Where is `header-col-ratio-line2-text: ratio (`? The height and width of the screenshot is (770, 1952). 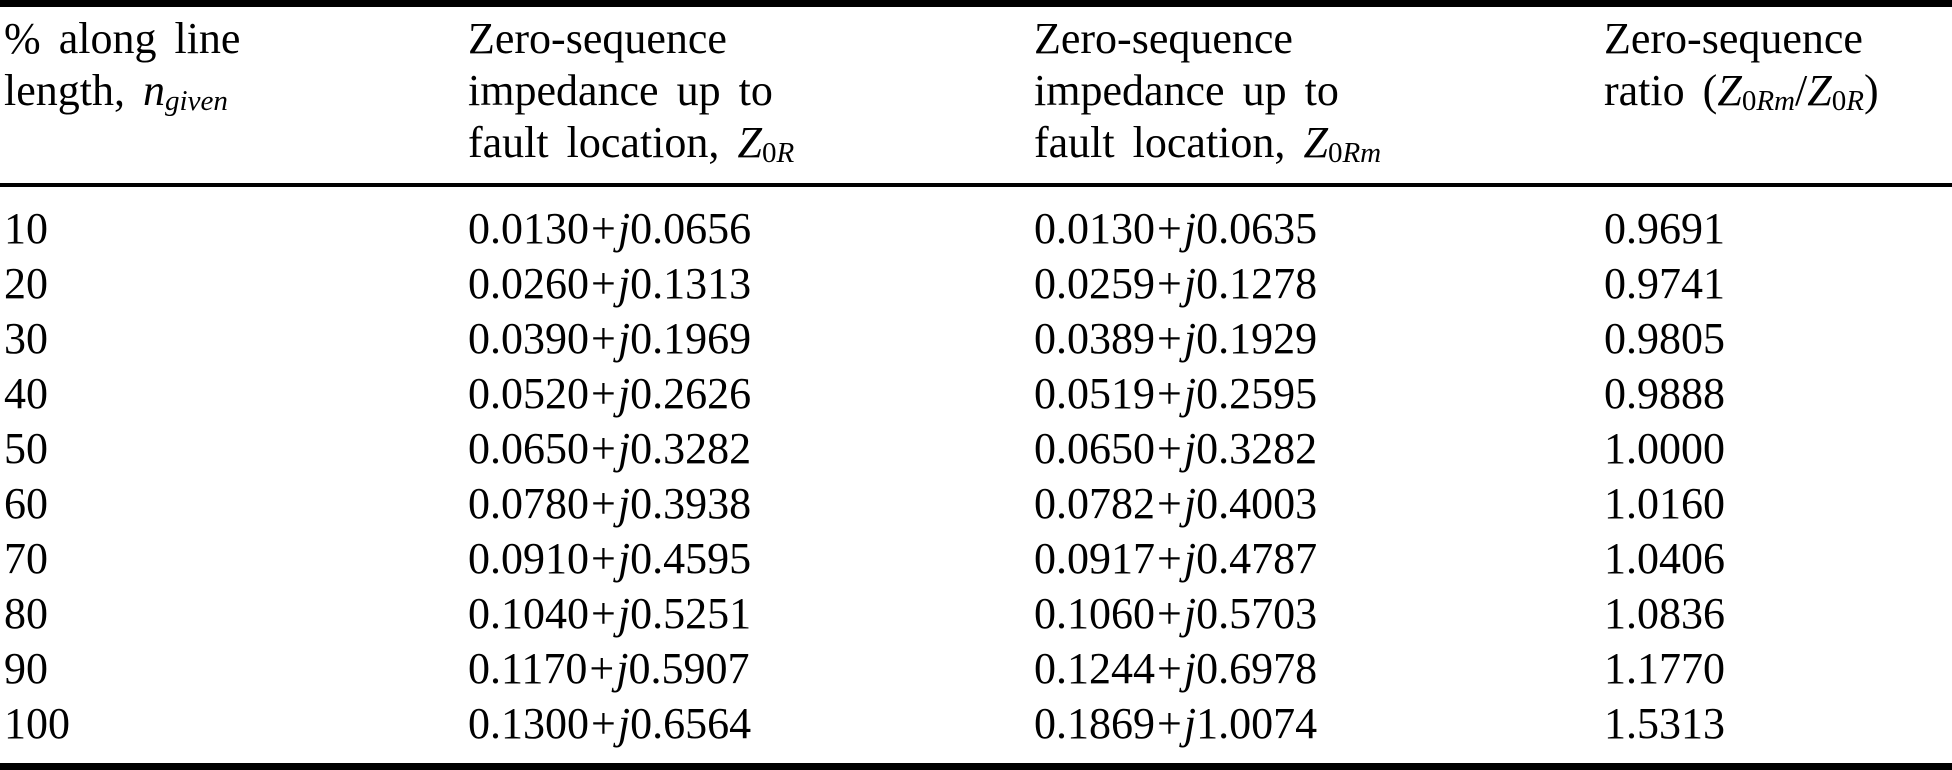 header-col-ratio-line2-text: ratio ( is located at coordinates (1661, 90).